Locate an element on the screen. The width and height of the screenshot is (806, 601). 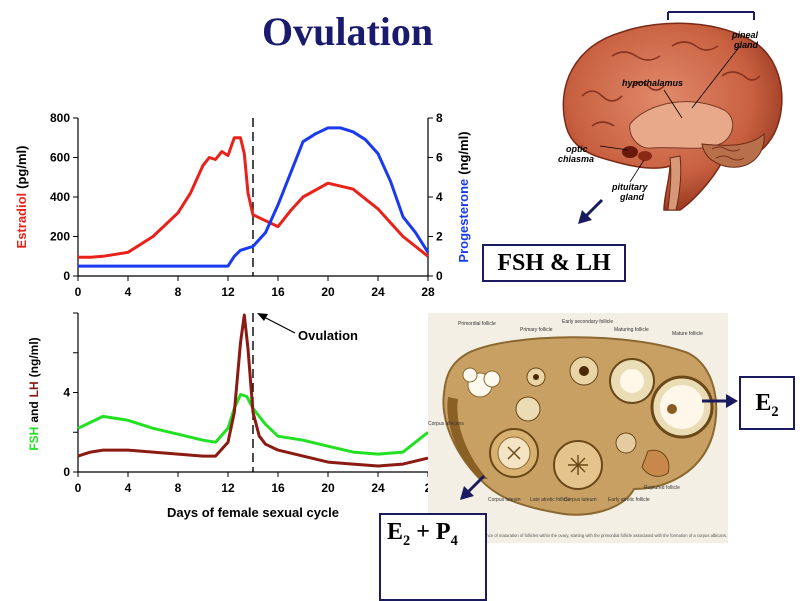
top-x-tick-label: 28 is located at coordinates (428, 292).